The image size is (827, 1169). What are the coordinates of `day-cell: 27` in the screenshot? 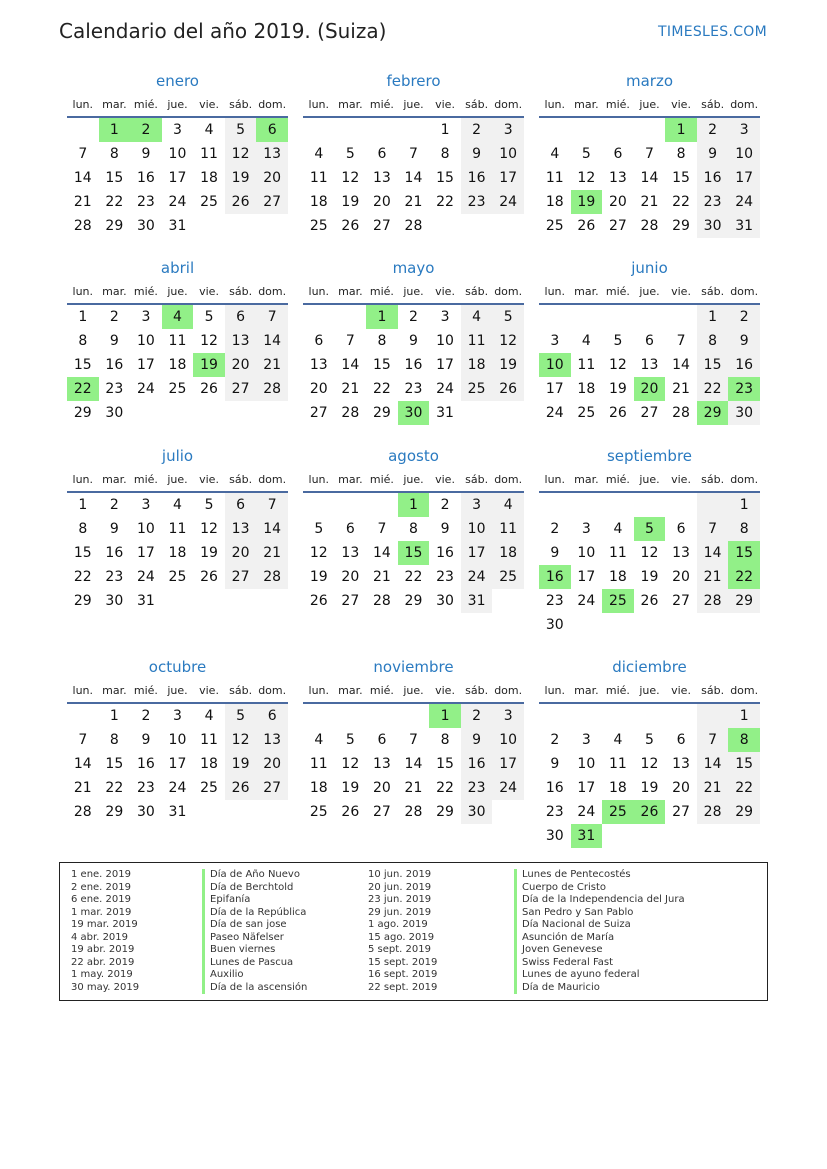 It's located at (272, 202).